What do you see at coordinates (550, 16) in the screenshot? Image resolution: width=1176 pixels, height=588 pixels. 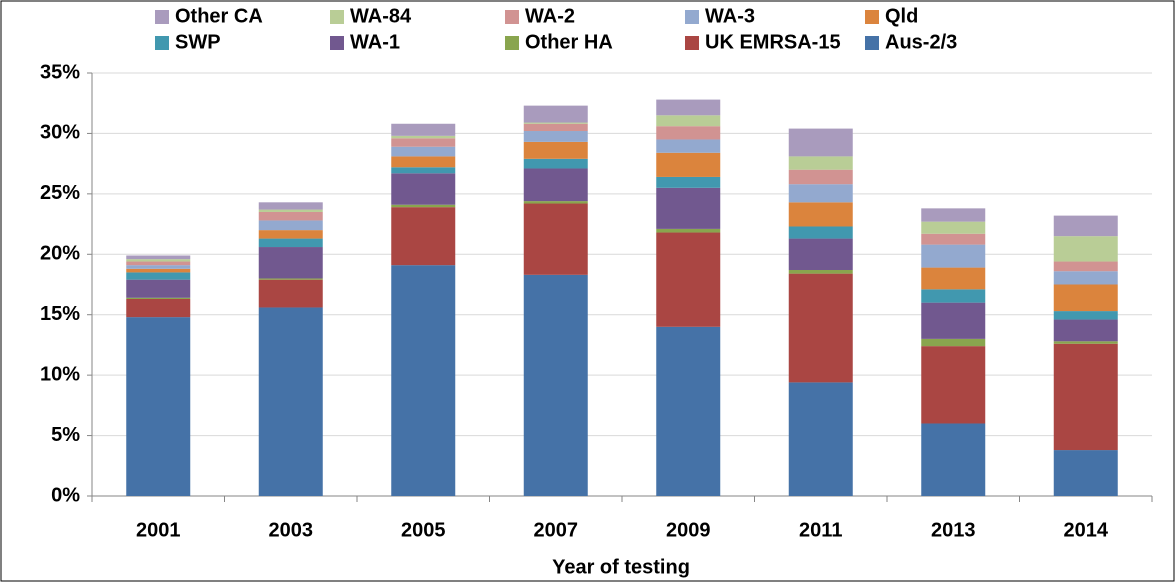 I see `legend-label: WA-2` at bounding box center [550, 16].